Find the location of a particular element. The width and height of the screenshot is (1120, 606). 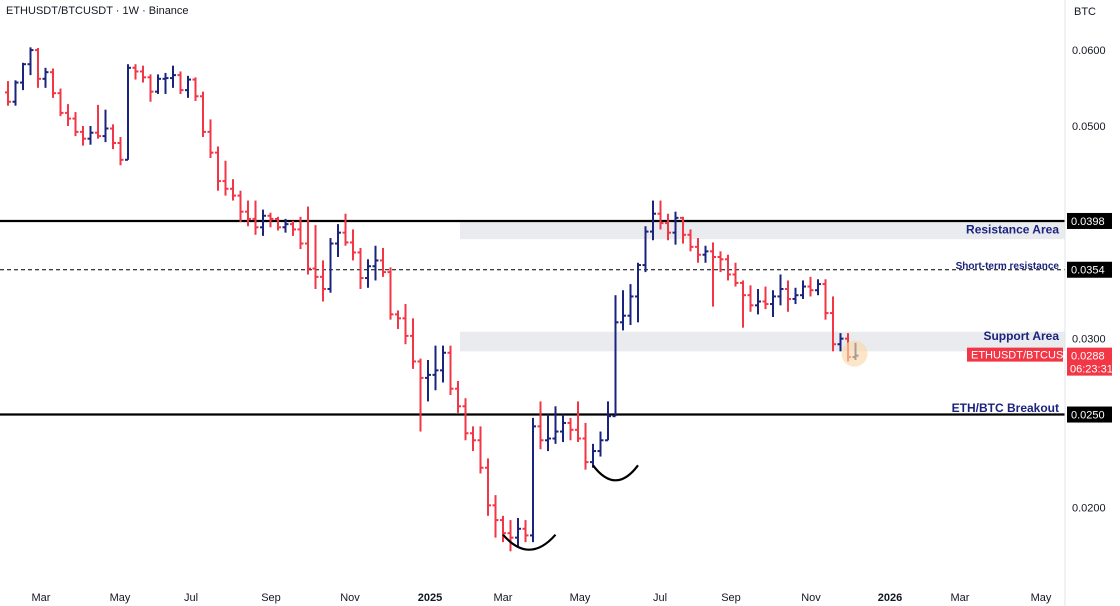

price-tick: 0.0300 is located at coordinates (1089, 340).